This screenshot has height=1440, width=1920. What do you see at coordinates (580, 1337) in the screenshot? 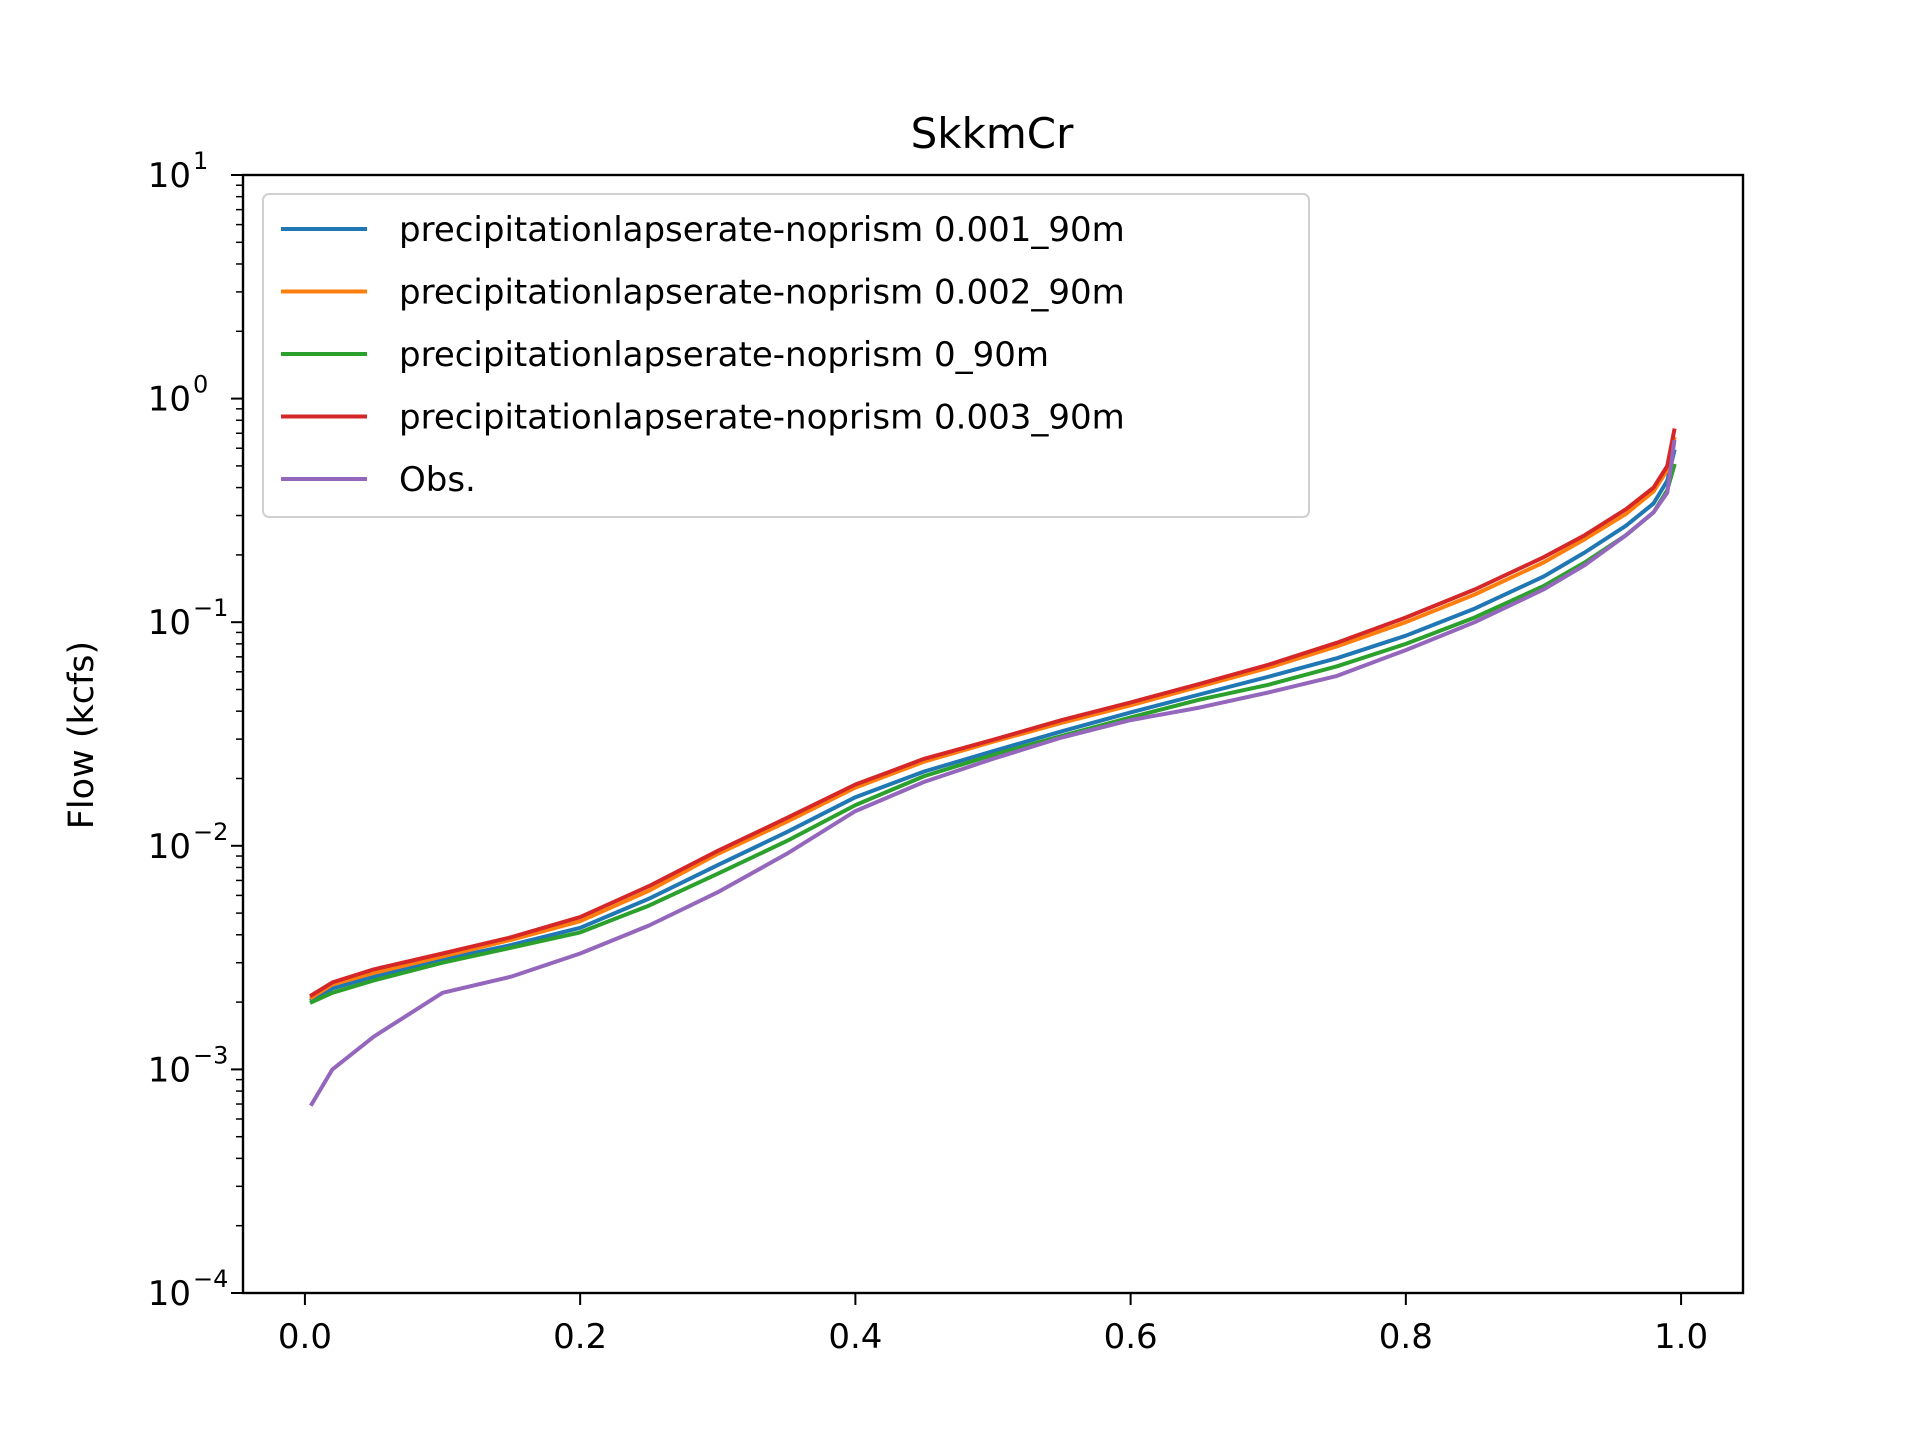
I see `x-tick-label: 0.2` at bounding box center [580, 1337].